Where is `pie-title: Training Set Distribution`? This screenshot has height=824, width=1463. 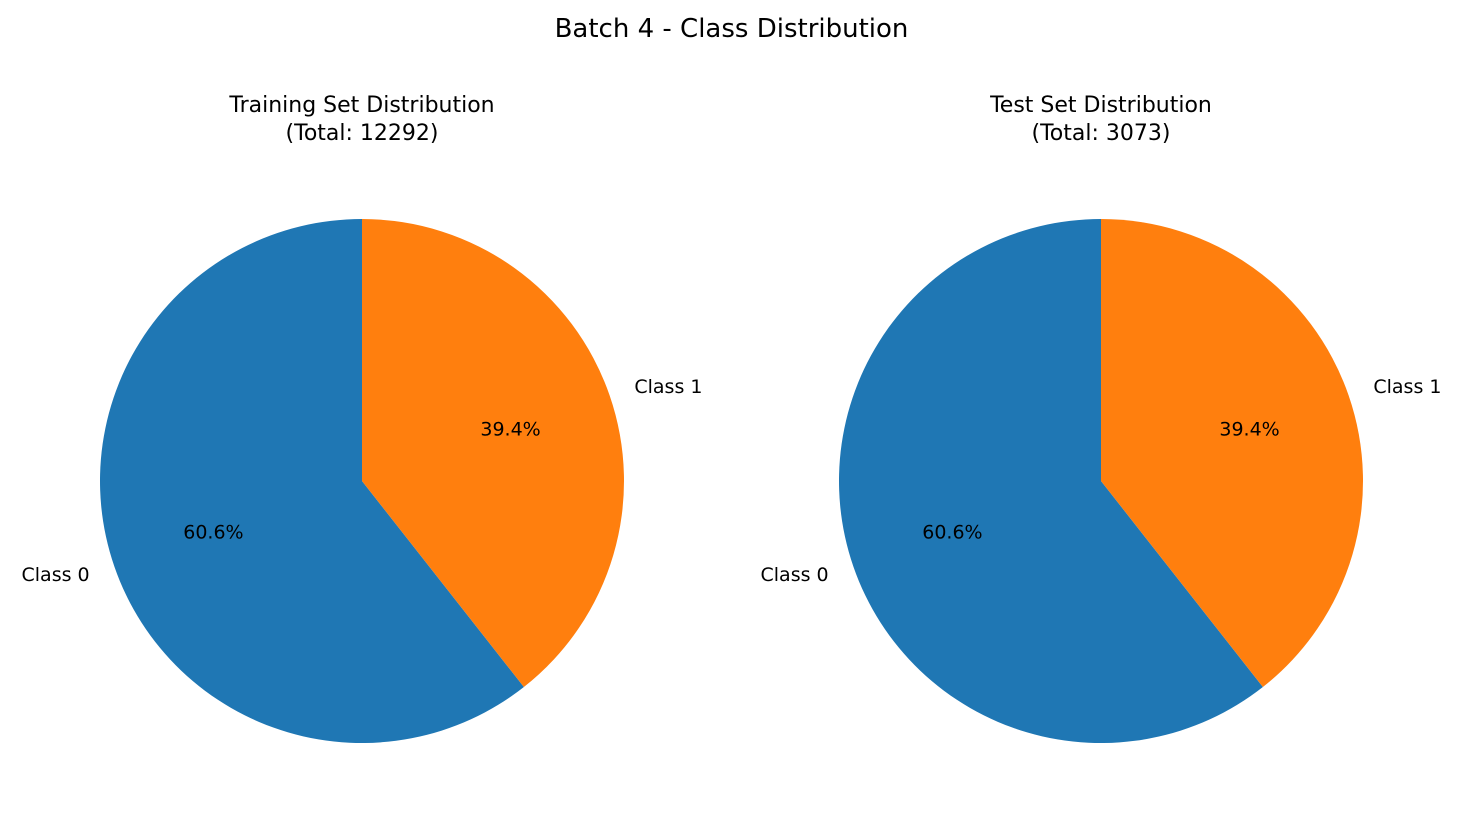
pie-title: Training Set Distribution is located at coordinates (361, 105).